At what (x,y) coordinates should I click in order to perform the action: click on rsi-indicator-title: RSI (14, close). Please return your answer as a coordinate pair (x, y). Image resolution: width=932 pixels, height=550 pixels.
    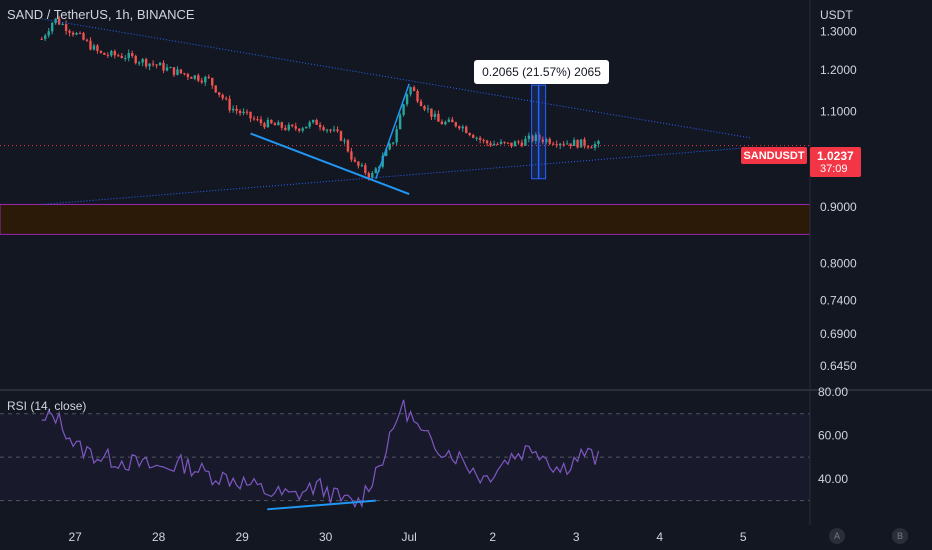
    Looking at the image, I should click on (47, 406).